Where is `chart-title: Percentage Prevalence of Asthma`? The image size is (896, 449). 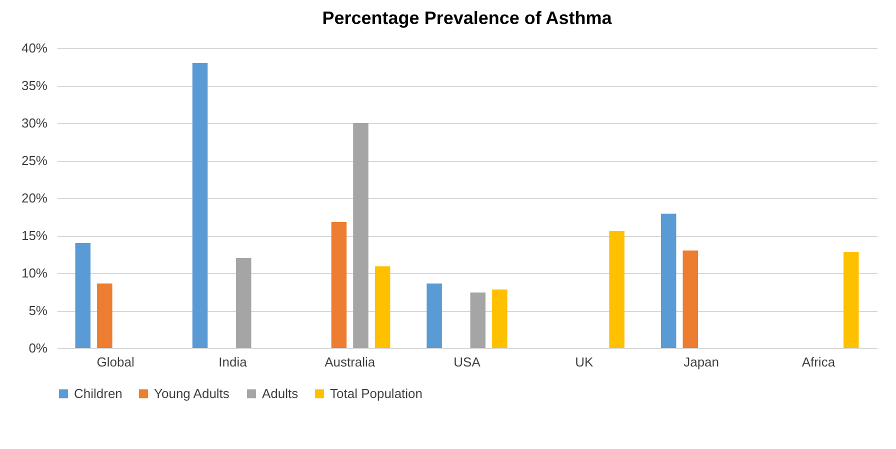 chart-title: Percentage Prevalence of Asthma is located at coordinates (467, 18).